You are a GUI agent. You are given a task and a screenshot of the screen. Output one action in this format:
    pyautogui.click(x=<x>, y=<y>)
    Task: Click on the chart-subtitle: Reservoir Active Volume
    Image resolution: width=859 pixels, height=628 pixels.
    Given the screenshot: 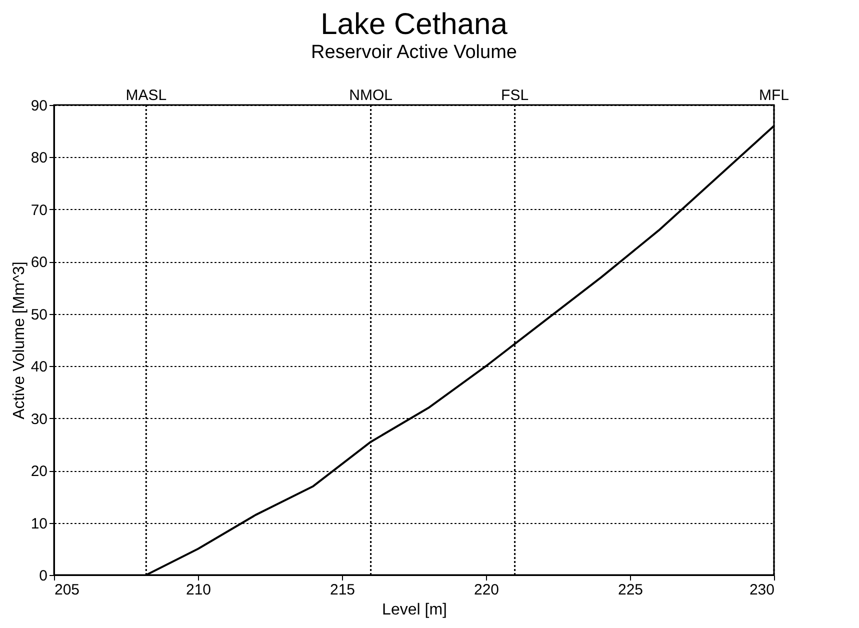 What is the action you would take?
    pyautogui.click(x=414, y=52)
    